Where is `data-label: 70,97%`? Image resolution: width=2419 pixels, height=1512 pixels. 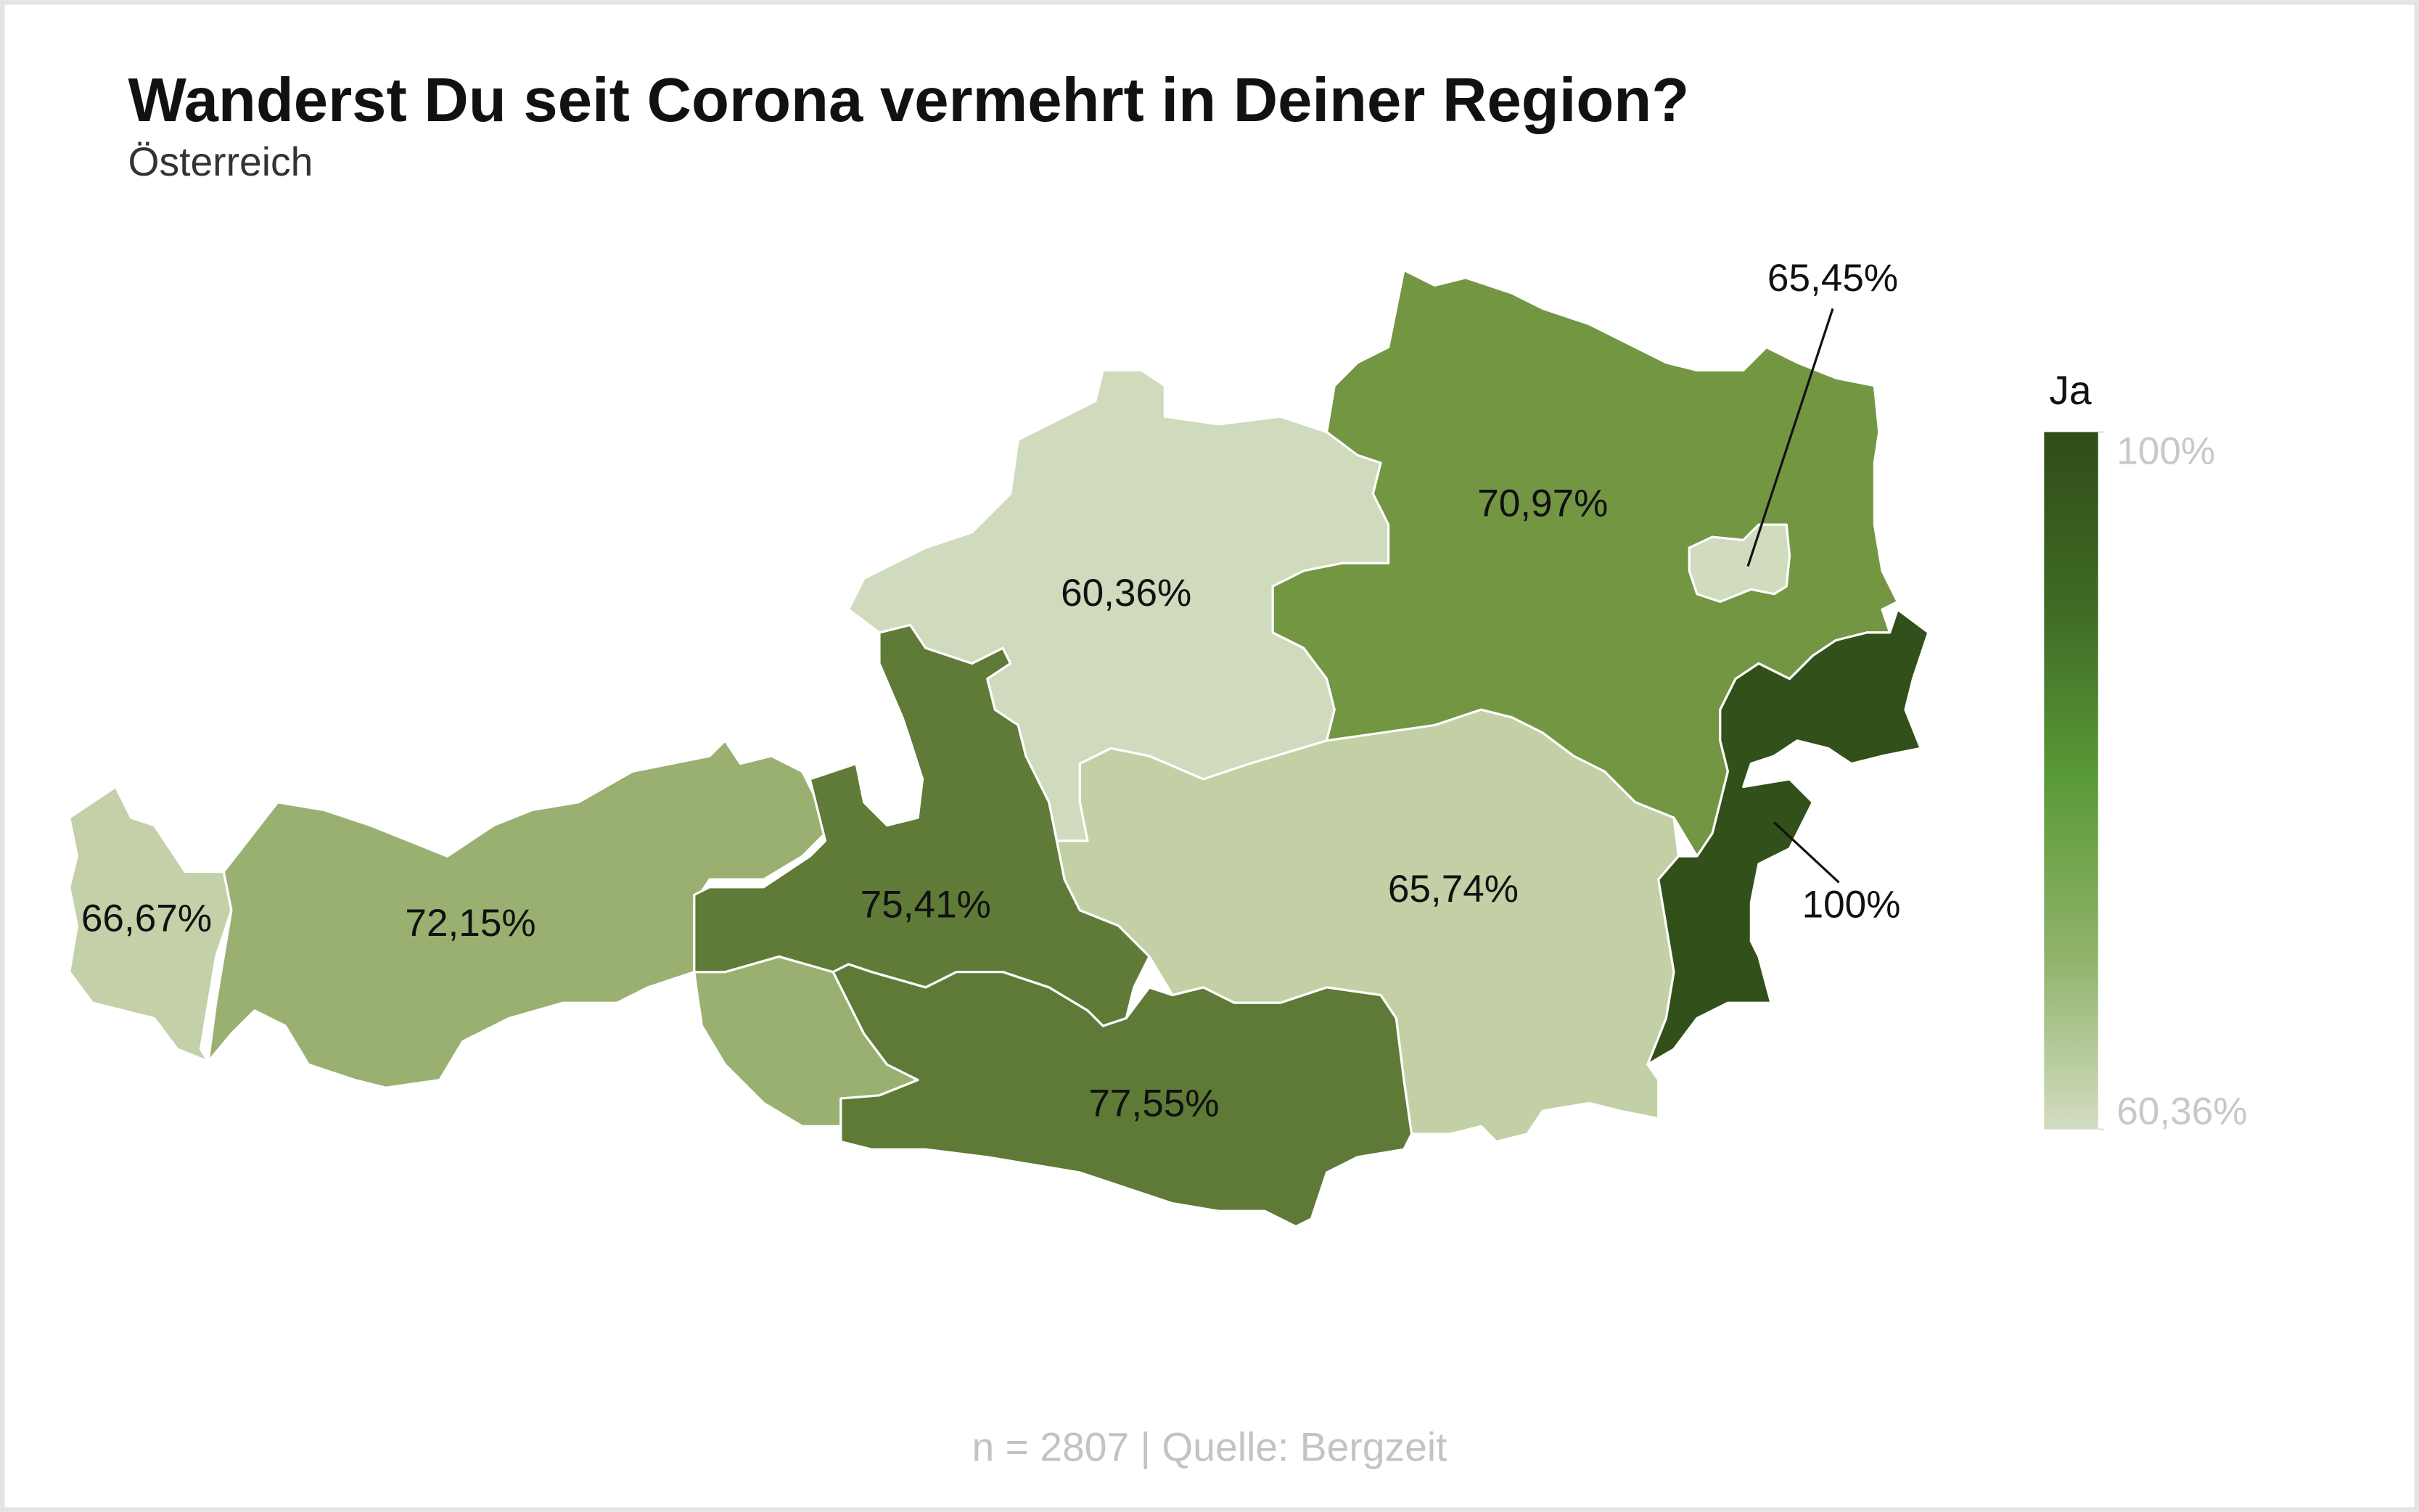
data-label: 70,97% is located at coordinates (1542, 503).